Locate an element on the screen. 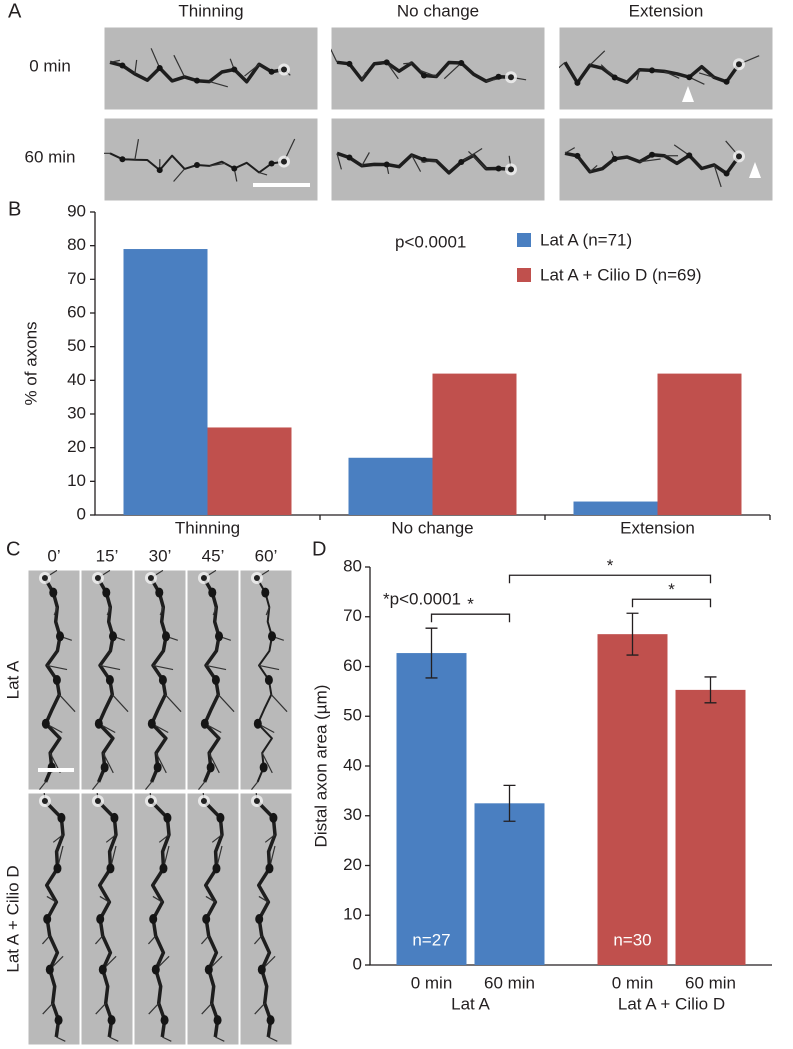 The image size is (793, 1049). arrowhead is located at coordinates (688, 94).